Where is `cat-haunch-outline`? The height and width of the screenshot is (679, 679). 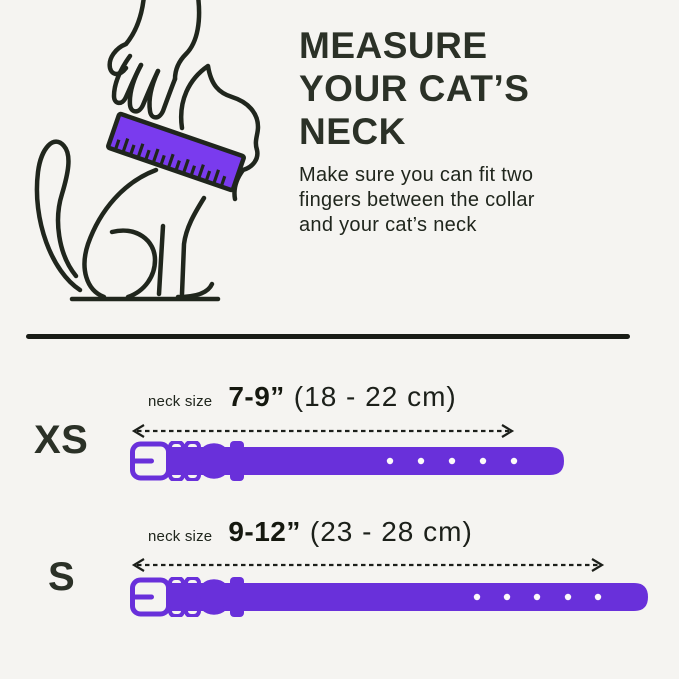
cat-haunch-outline is located at coordinates (133, 264).